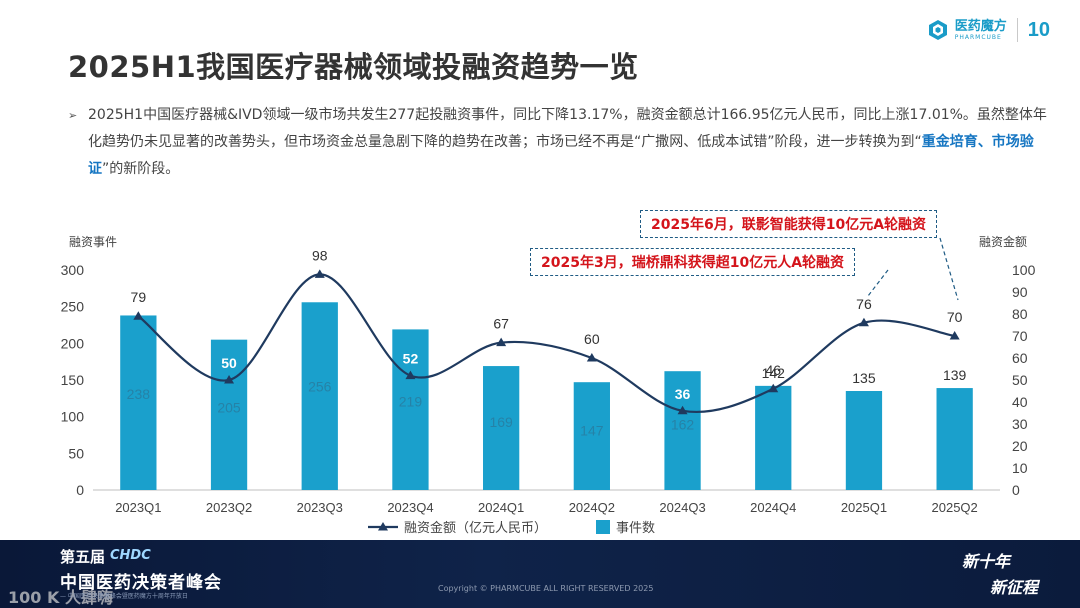  What do you see at coordinates (789, 224) in the screenshot?
I see `callout-lianying: 2025年6月，联影智能获得10亿元A轮融资` at bounding box center [789, 224].